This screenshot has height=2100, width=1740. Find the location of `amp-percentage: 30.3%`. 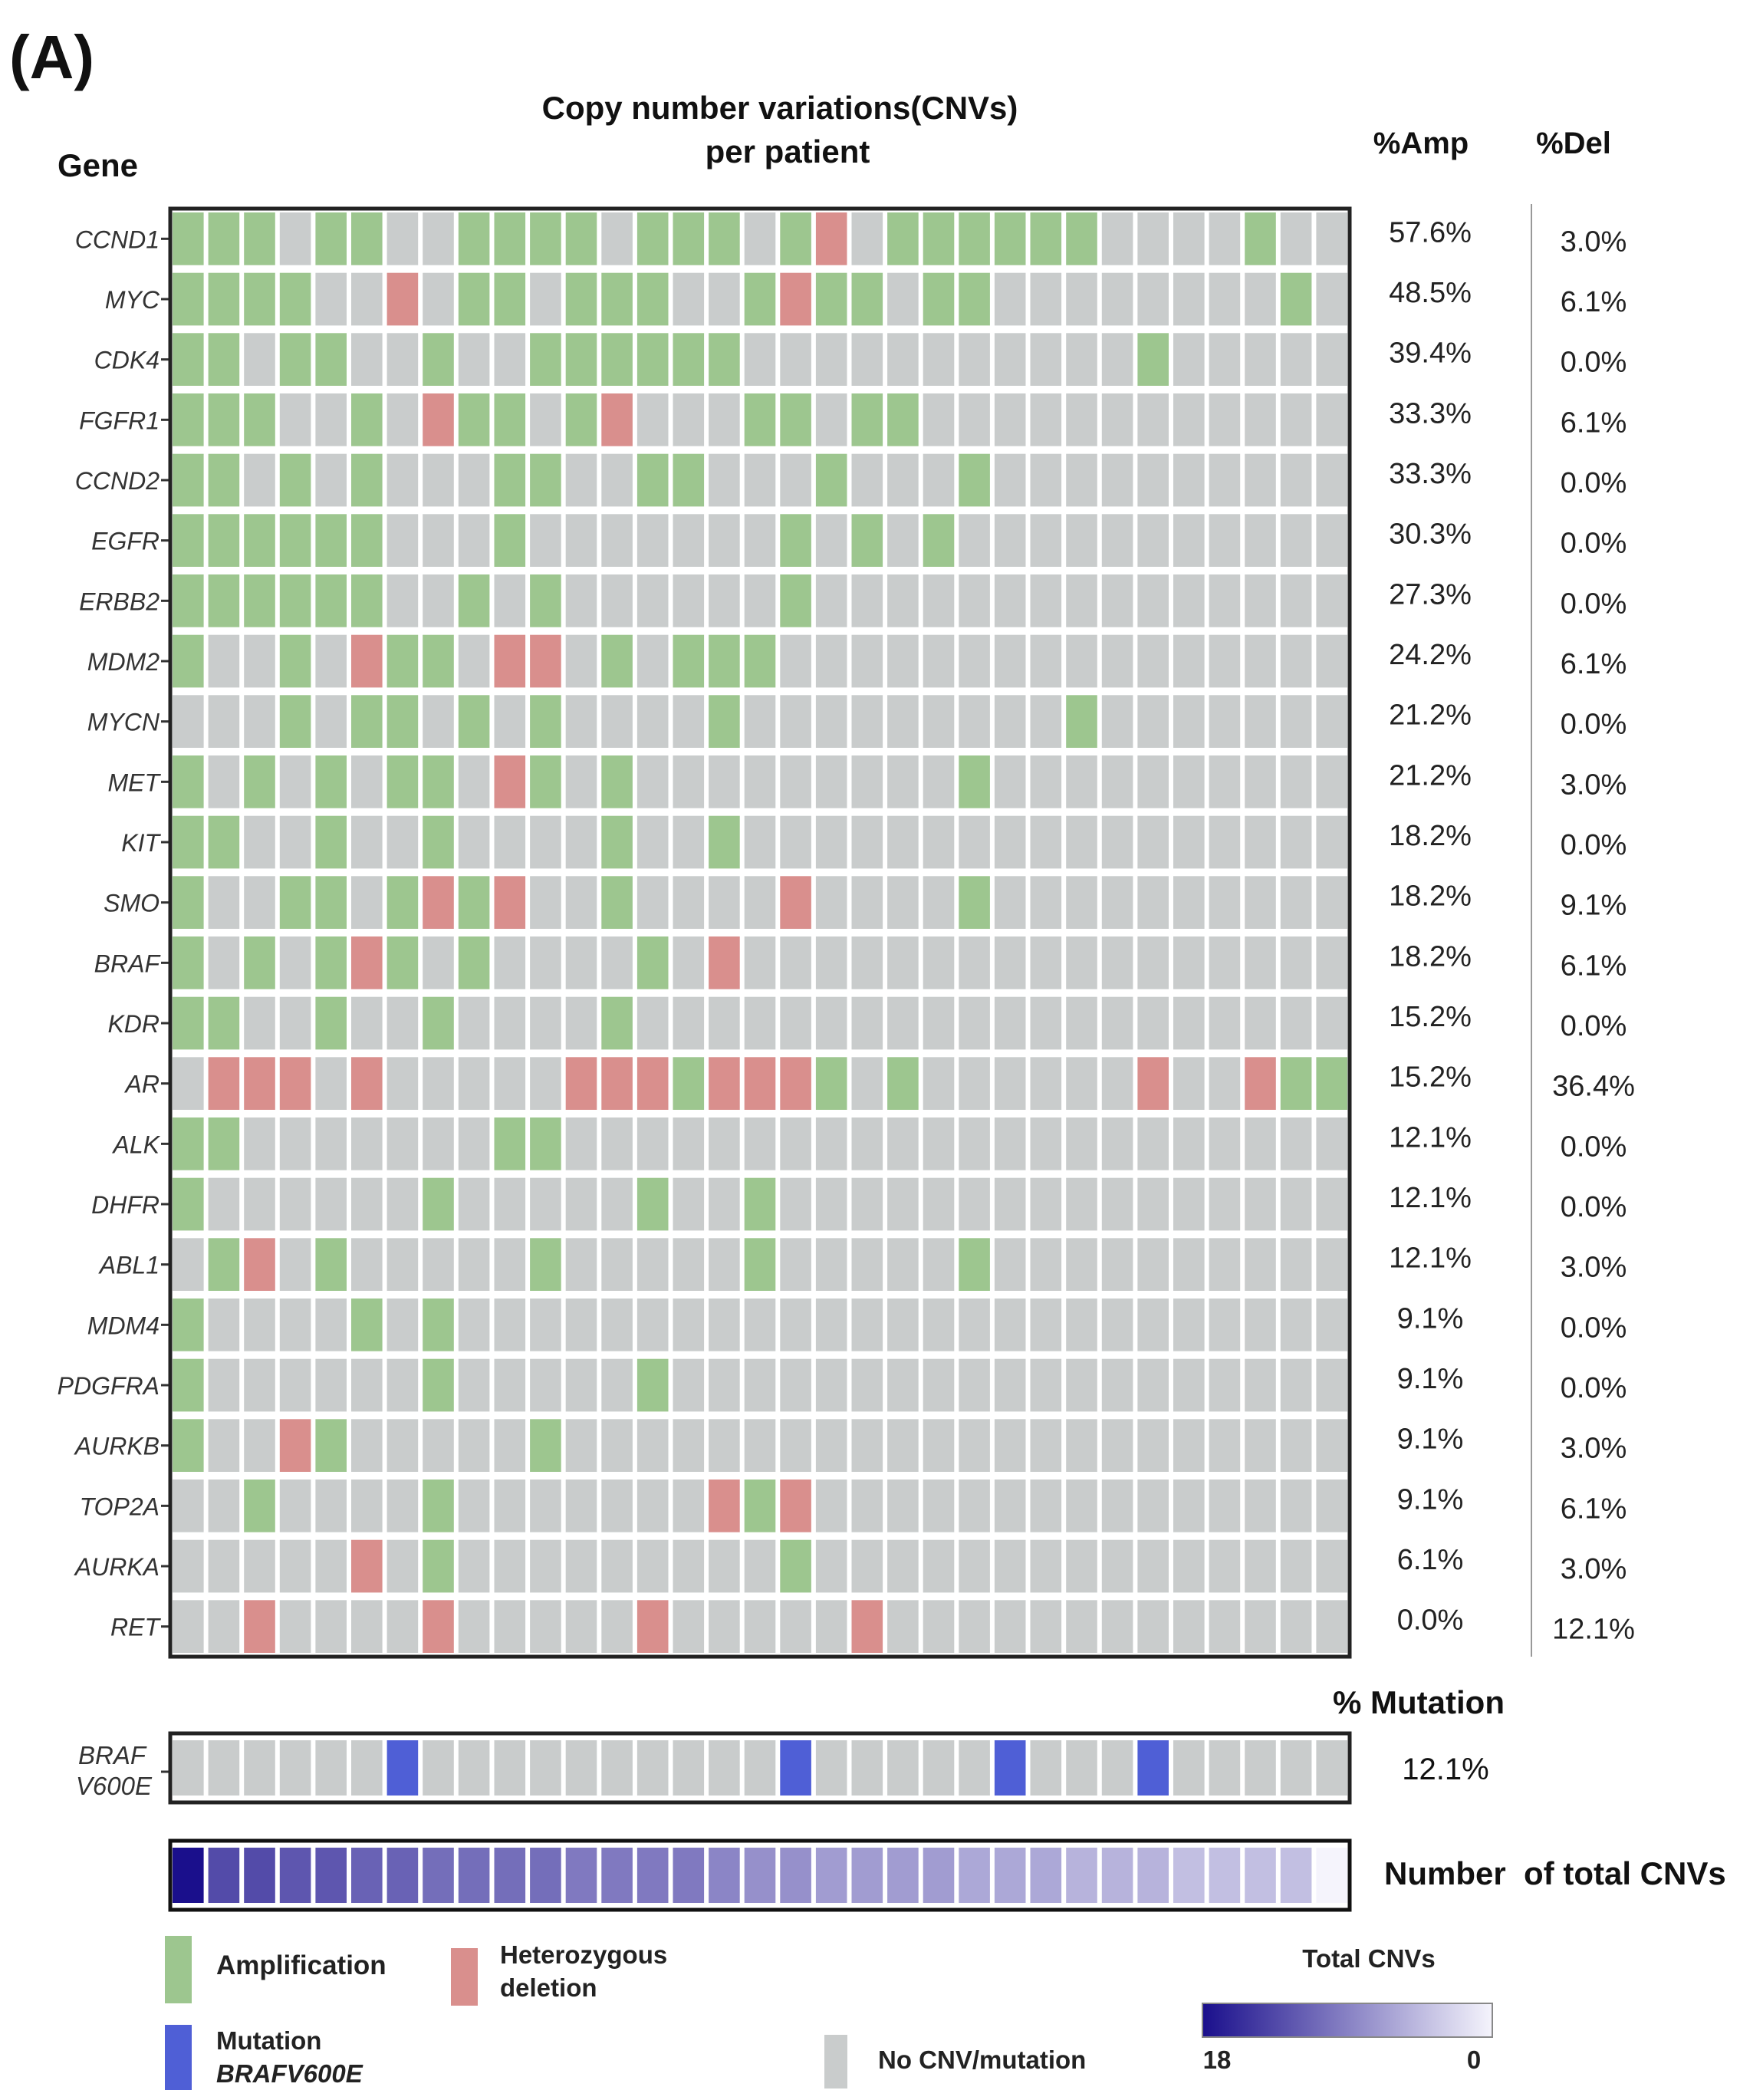

amp-percentage: 30.3% is located at coordinates (1430, 534).